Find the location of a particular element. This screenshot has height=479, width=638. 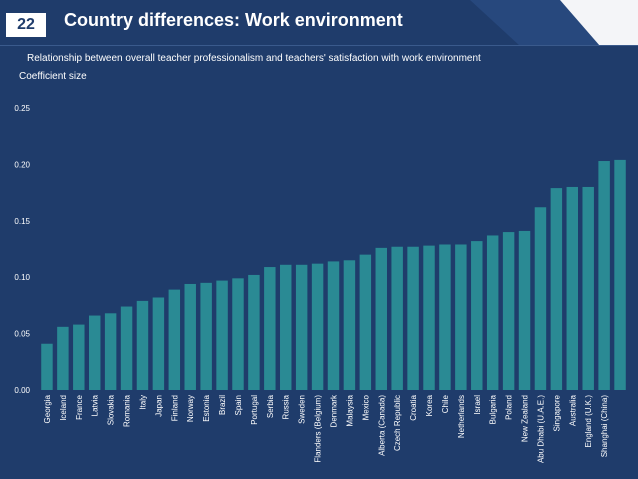

x-tick-label: Norway is located at coordinates (190, 408).